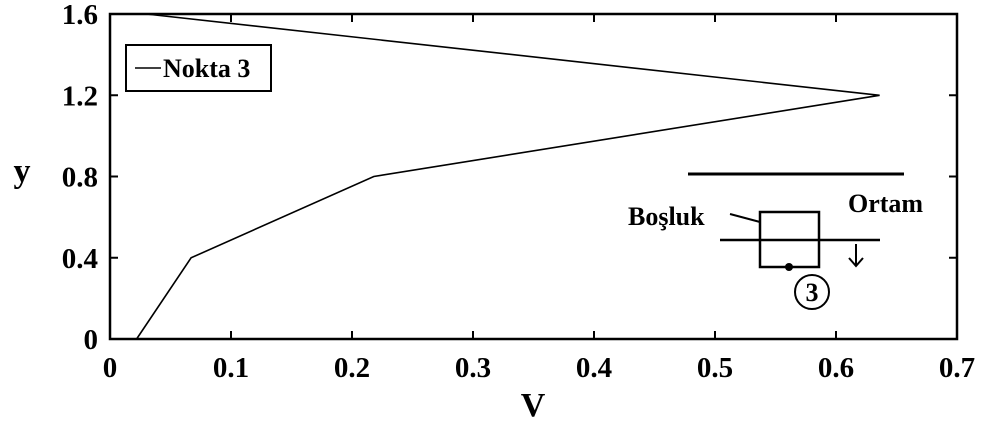 This screenshot has width=989, height=423. Describe the element at coordinates (594, 368) in the screenshot. I see `x-tick-label-4: 0.4` at that location.